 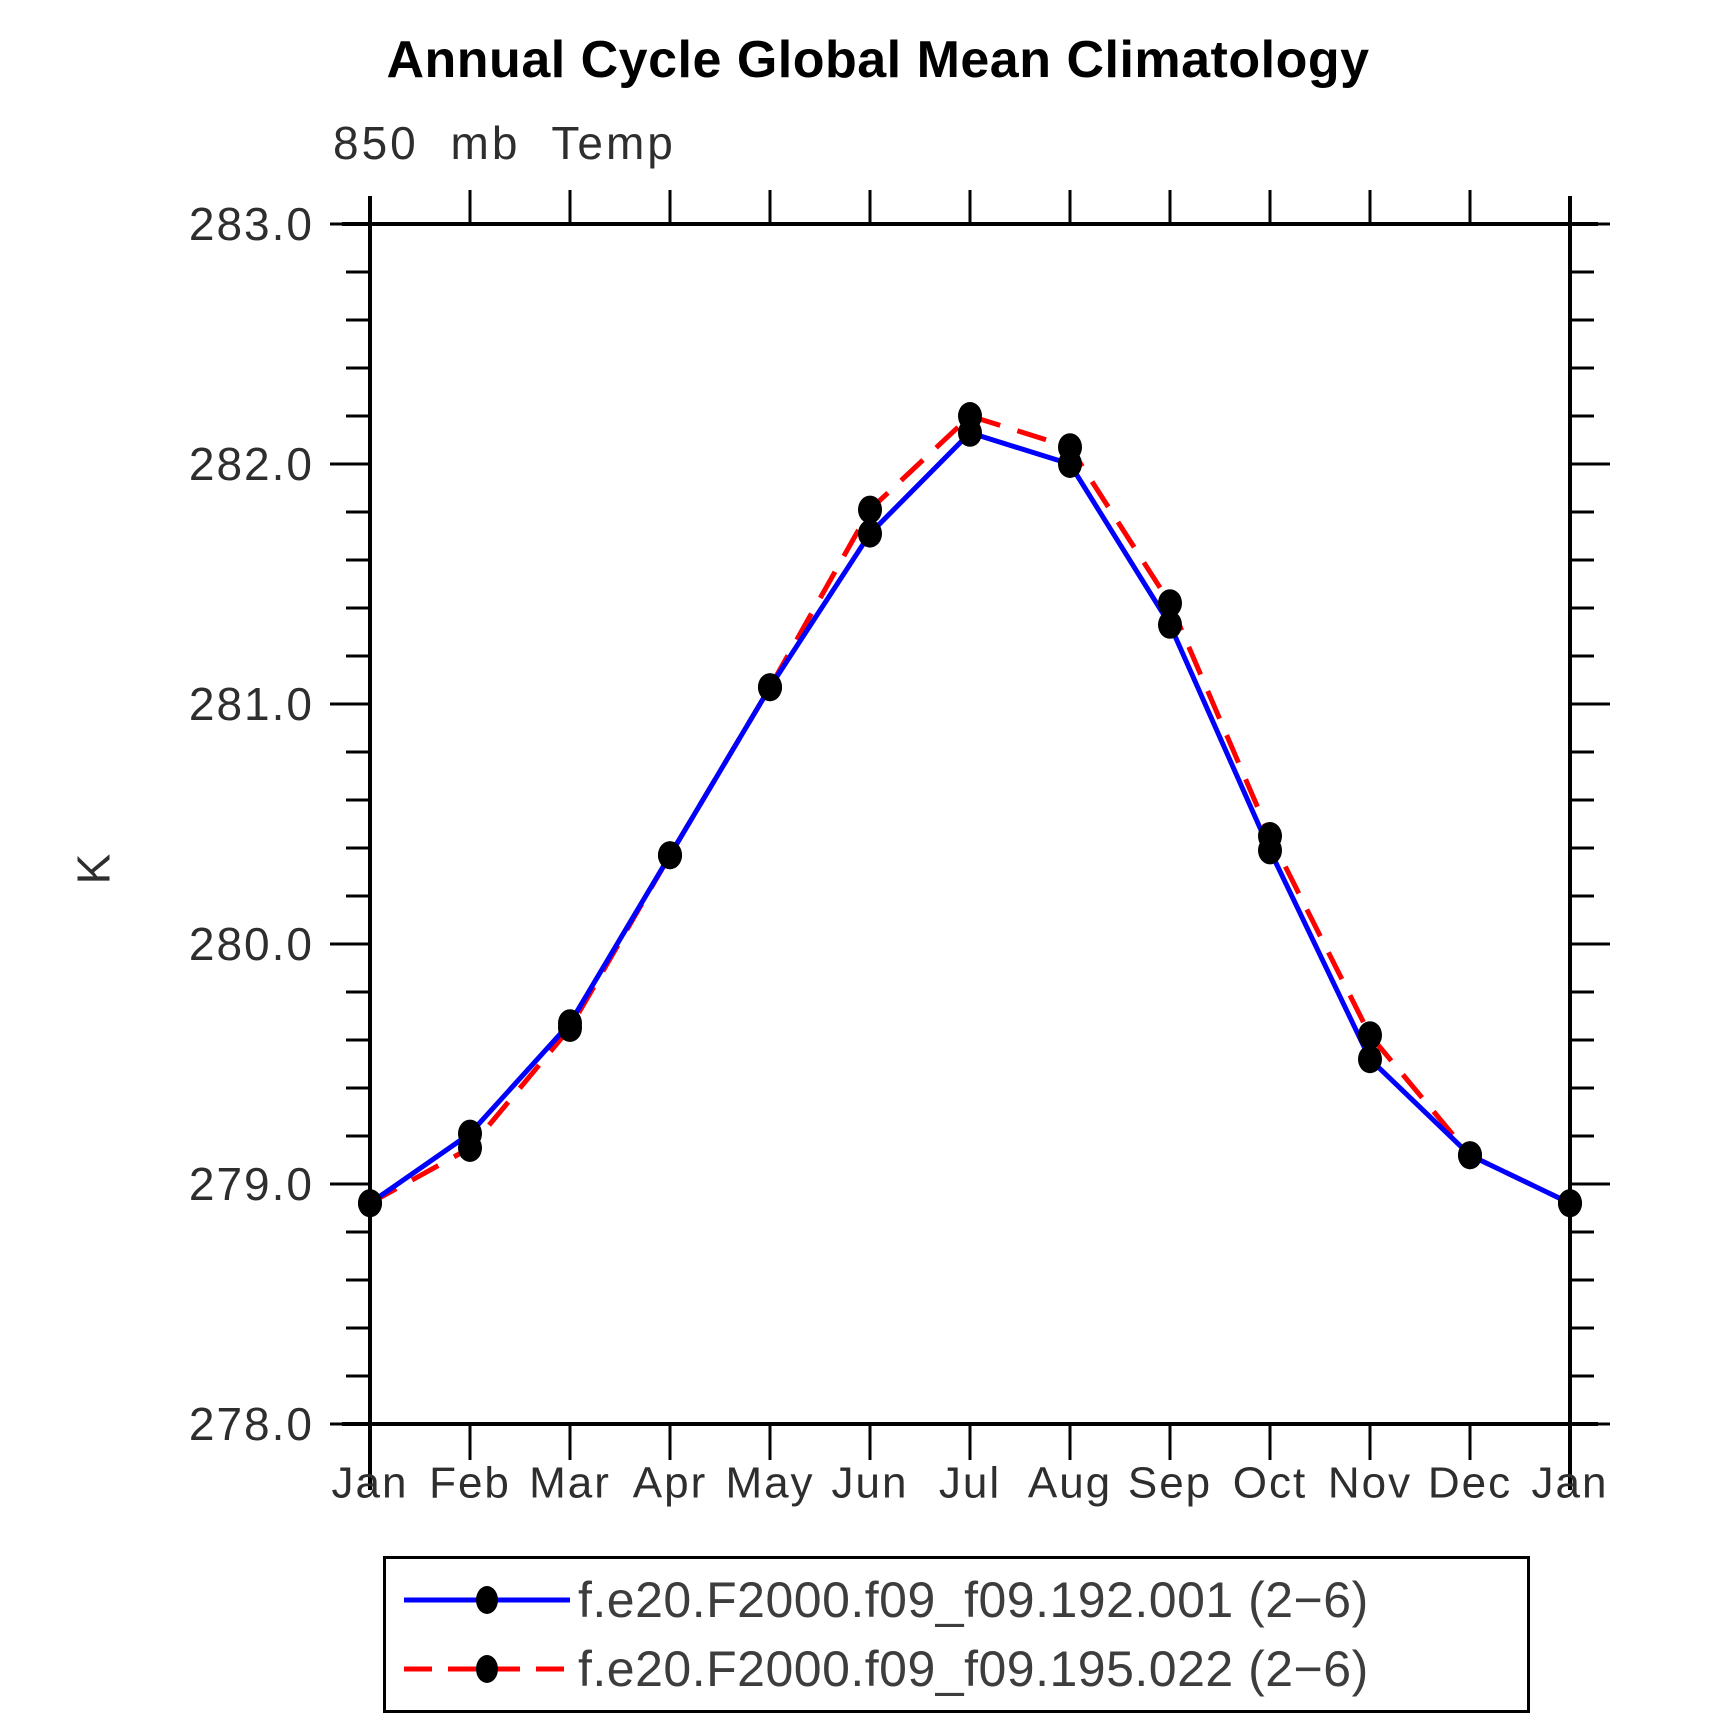 I want to click on chart-title: Annual Cycle Global Mean Climatology, so click(x=878, y=60).